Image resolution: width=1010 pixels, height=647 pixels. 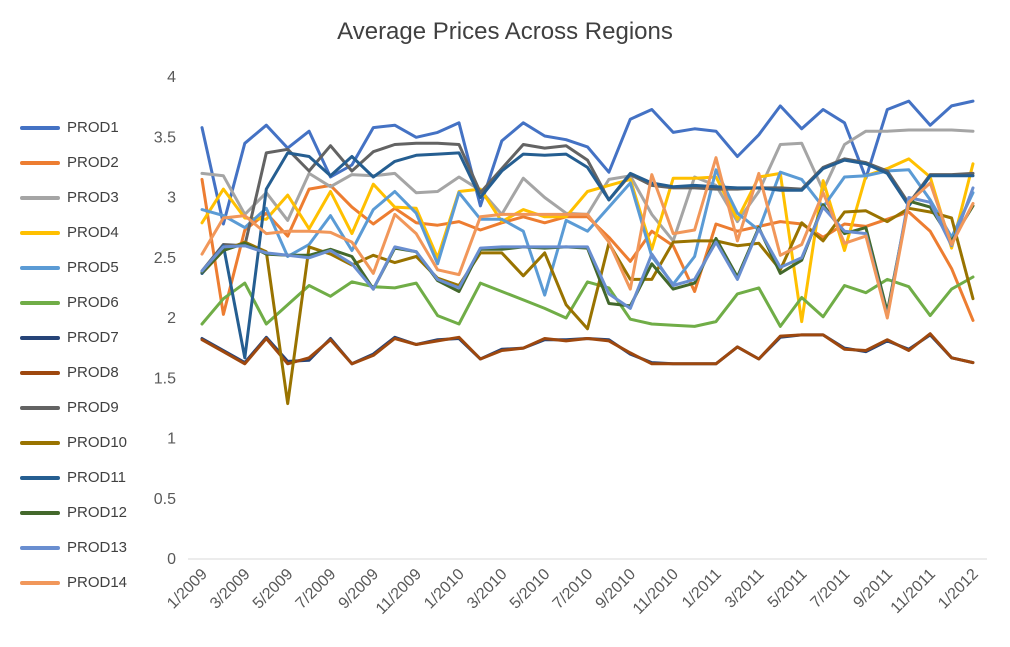 I want to click on legend-item-prod4: PROD4, so click(x=73, y=232).